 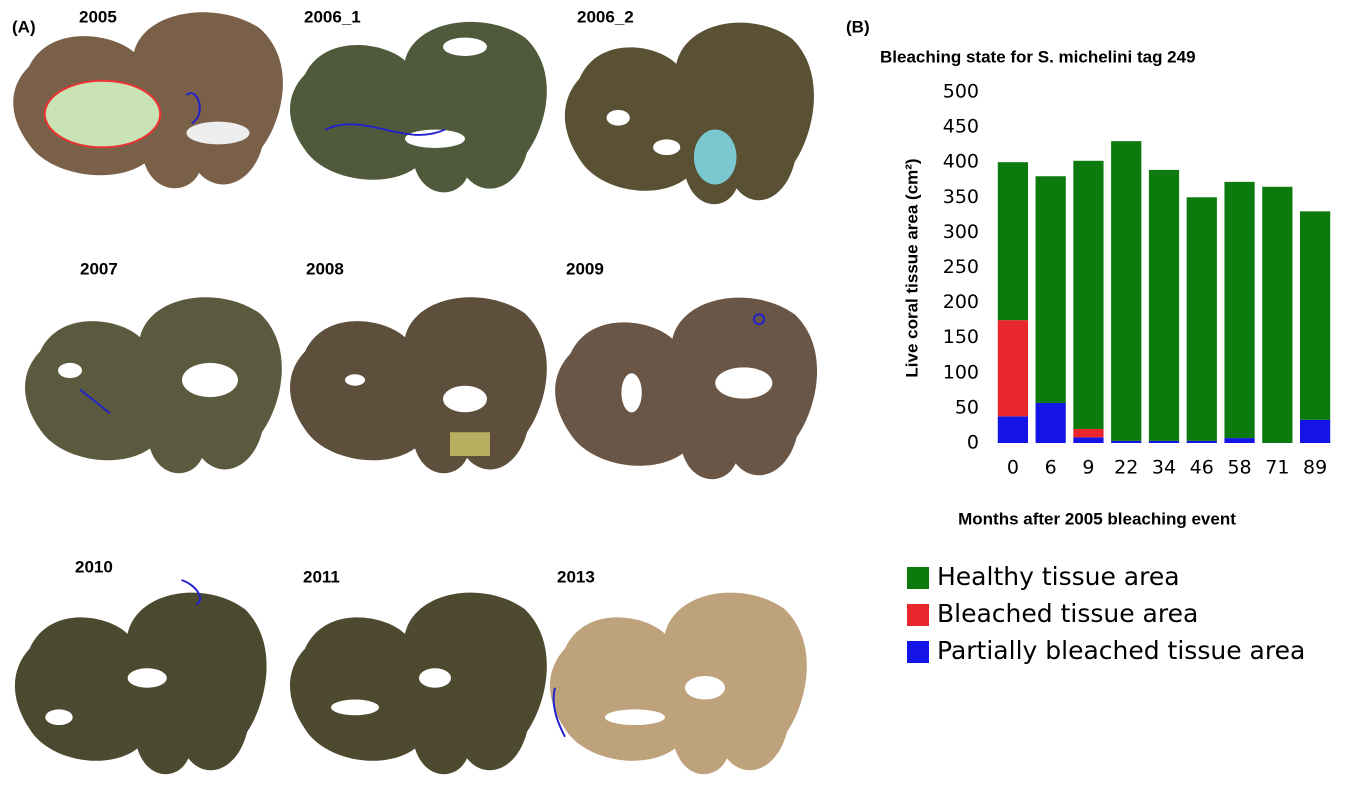 What do you see at coordinates (1239, 468) in the screenshot?
I see `x-tick-label: 58` at bounding box center [1239, 468].